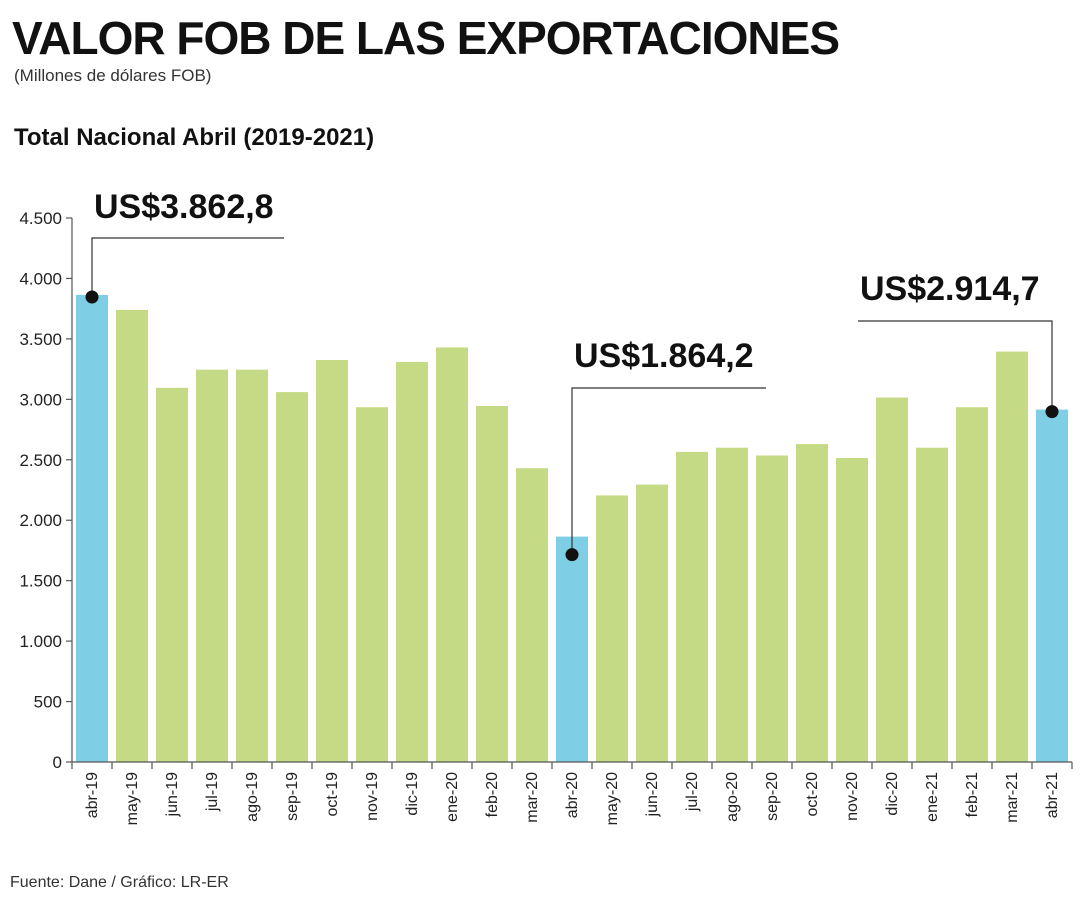 The image size is (1080, 900). I want to click on x-tick-label: dic-20, so click(892, 794).